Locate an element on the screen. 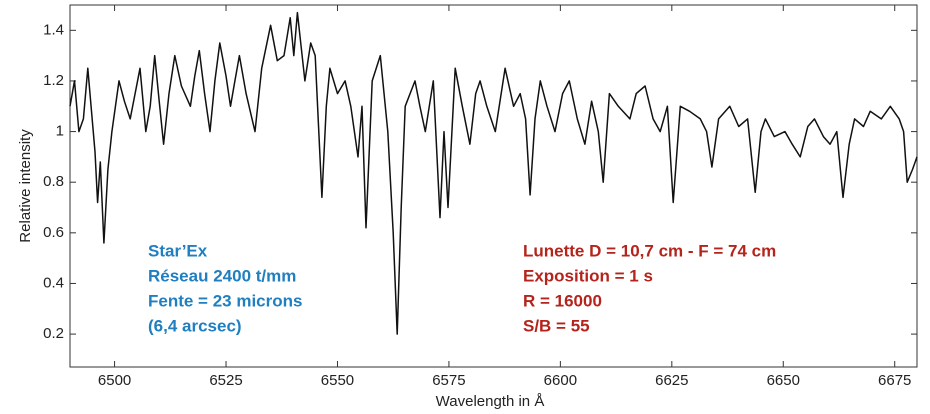 The height and width of the screenshot is (414, 930). x-axis-label: Wavelength in Å is located at coordinates (490, 401).